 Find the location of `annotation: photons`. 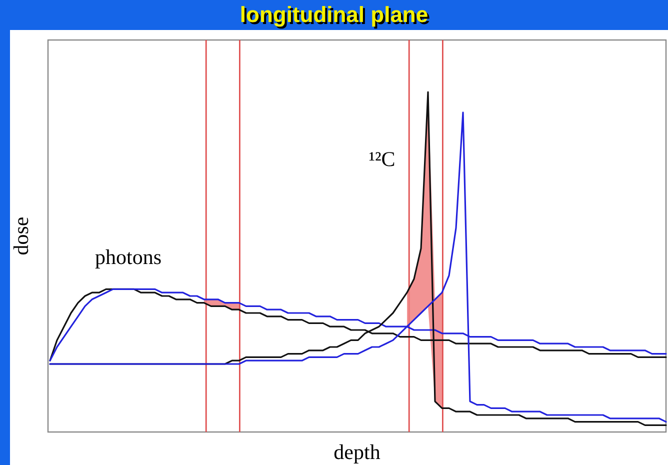

annotation: photons is located at coordinates (128, 257).